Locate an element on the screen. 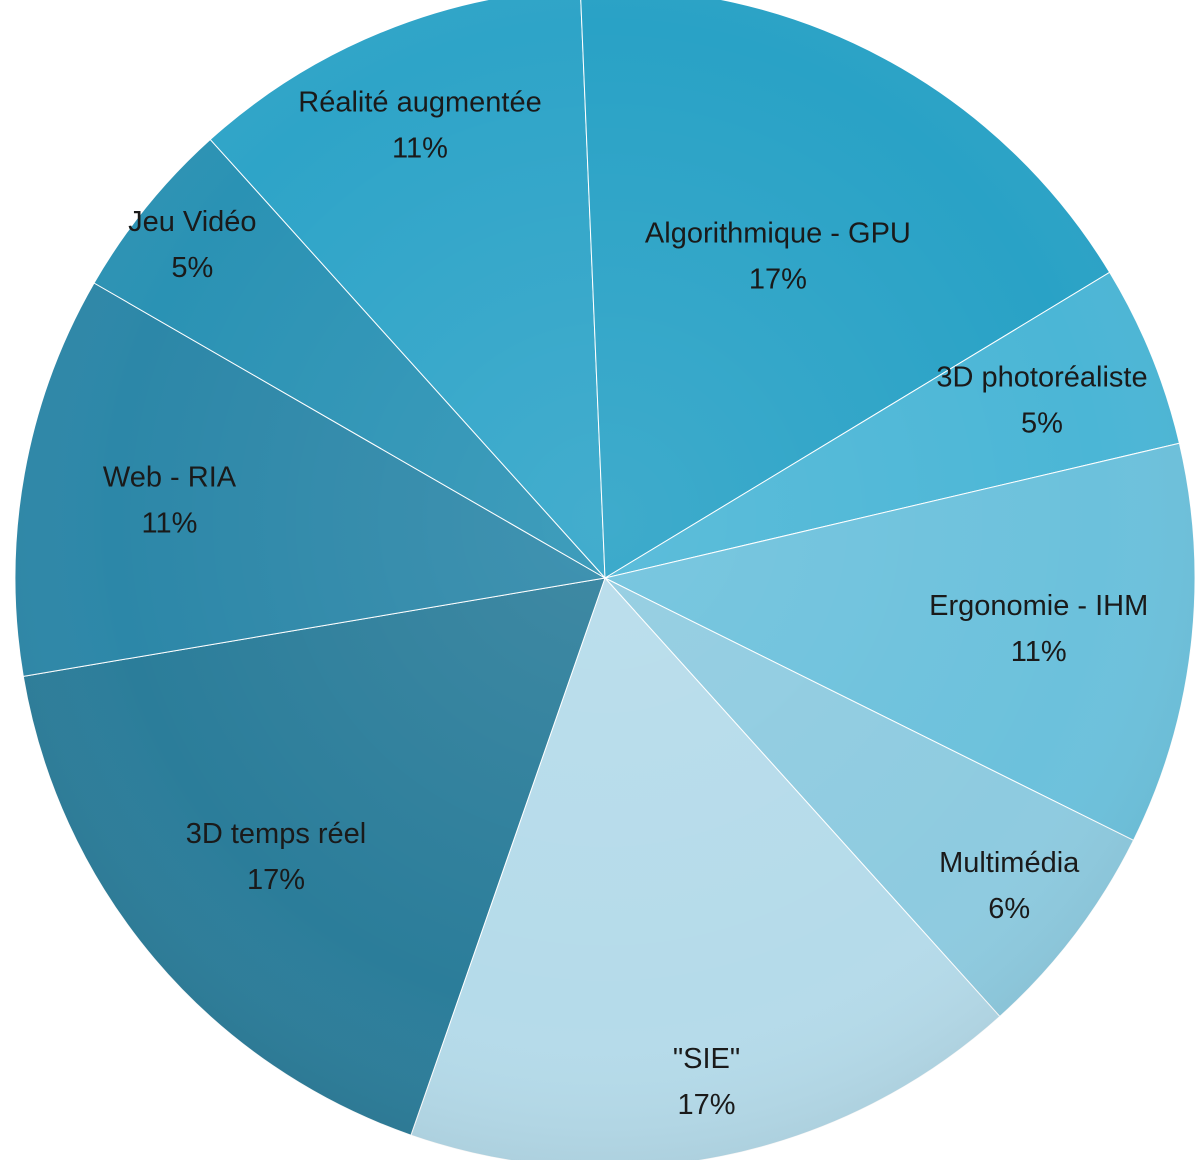  slice-percent-ergonomie-ihm: 11% is located at coordinates (1039, 652).